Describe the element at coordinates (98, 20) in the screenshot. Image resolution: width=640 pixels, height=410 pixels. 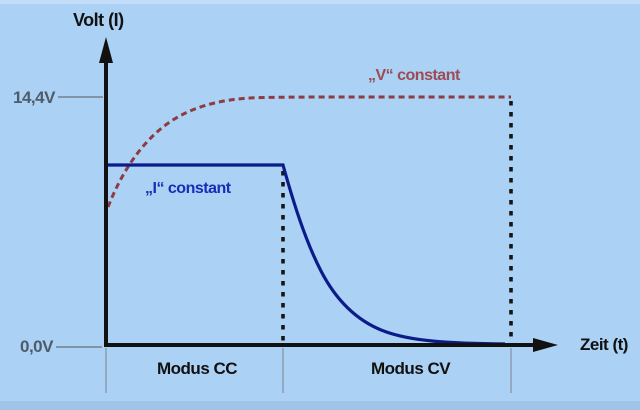
I see `y-axis-title: Volt (I)` at that location.